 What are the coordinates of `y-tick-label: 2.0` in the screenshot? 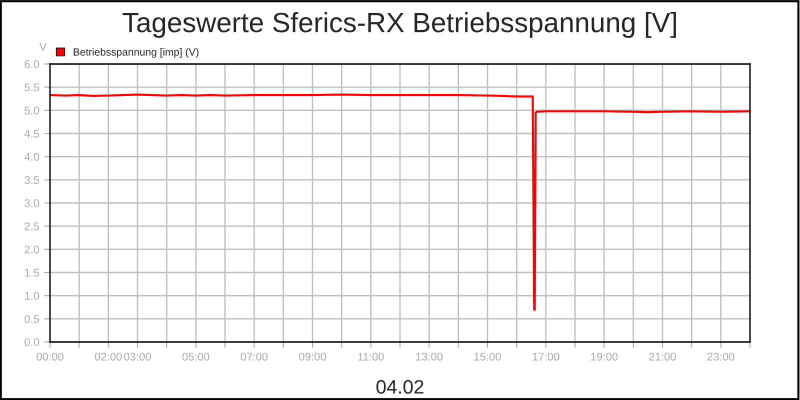 It's located at (32, 250).